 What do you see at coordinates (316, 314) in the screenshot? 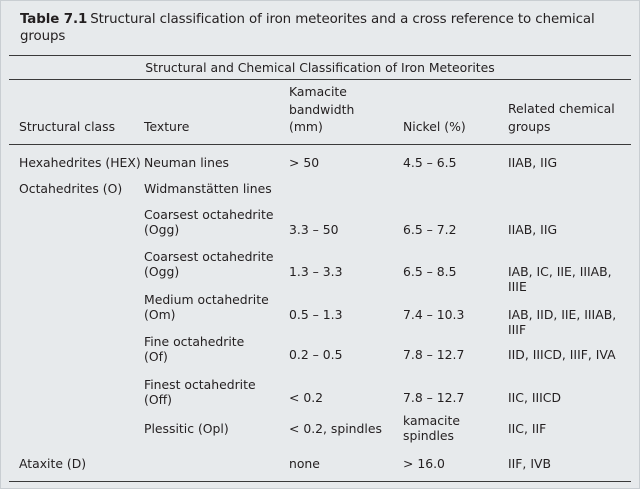
I see `cell-bandwidth: 0.5 – 1.3` at bounding box center [316, 314].